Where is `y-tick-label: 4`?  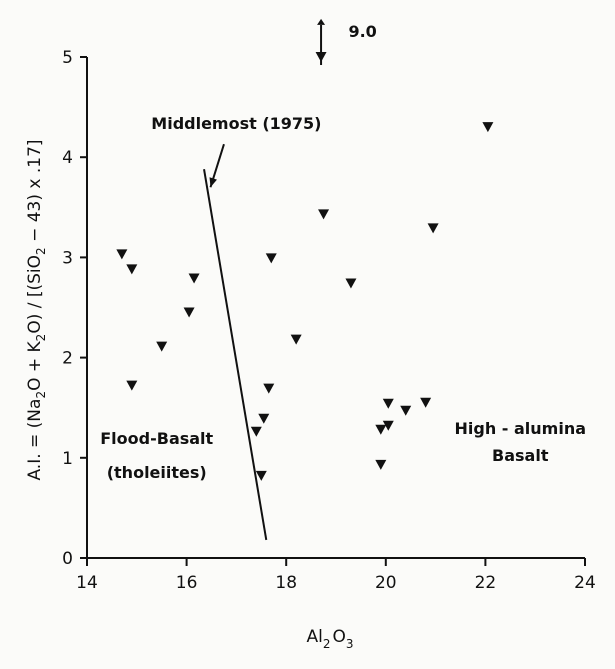 y-tick-label: 4 is located at coordinates (67, 158).